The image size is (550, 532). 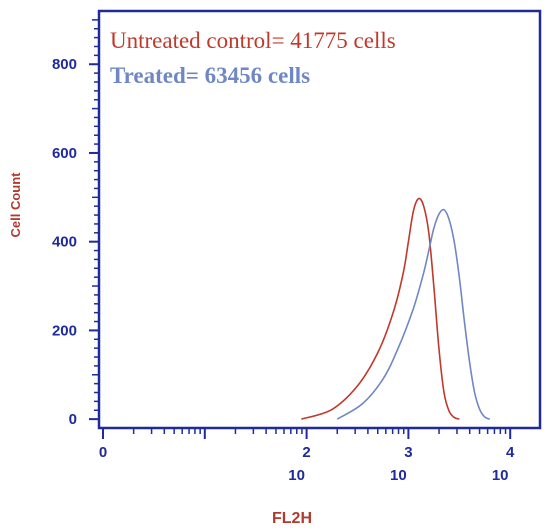 I want to click on y-tick-label: 600, so click(x=64, y=153).